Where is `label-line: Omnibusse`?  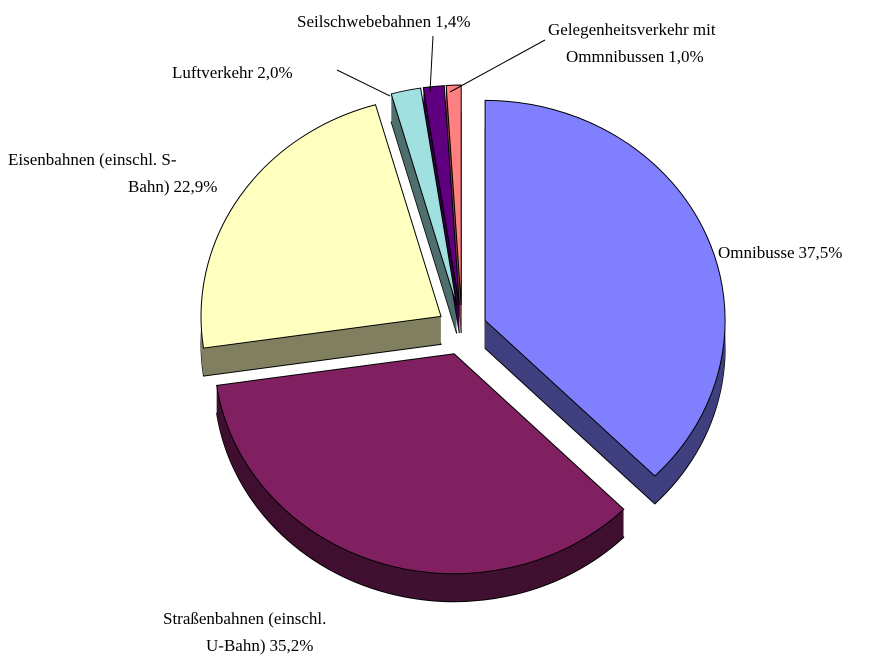
label-line: Omnibusse is located at coordinates (756, 252).